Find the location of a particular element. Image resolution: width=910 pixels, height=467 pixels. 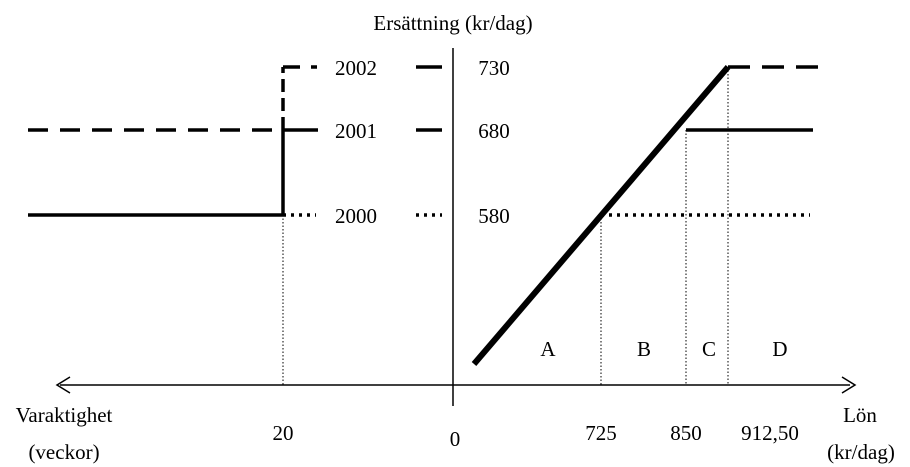

axis-arrow-left is located at coordinates (63, 385).